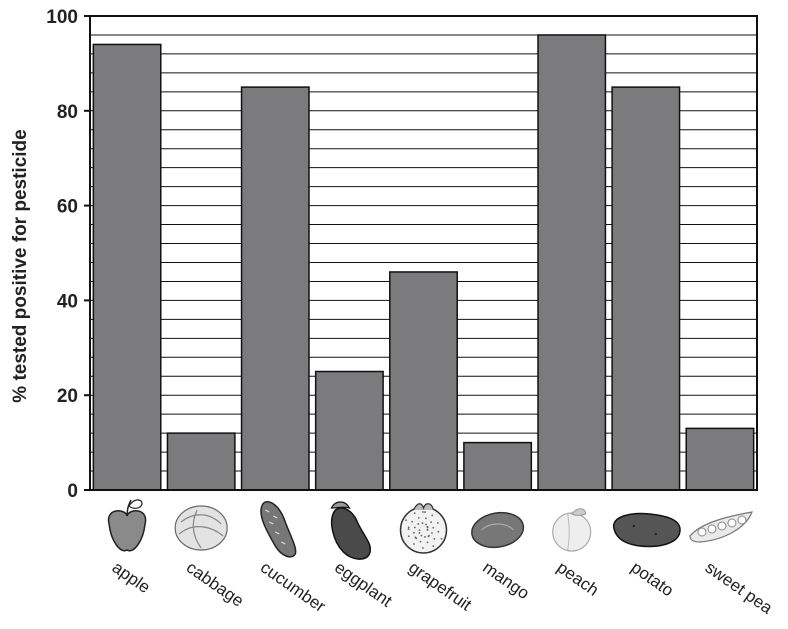  What do you see at coordinates (62, 17) in the screenshot?
I see `y-tick-label: 100` at bounding box center [62, 17].